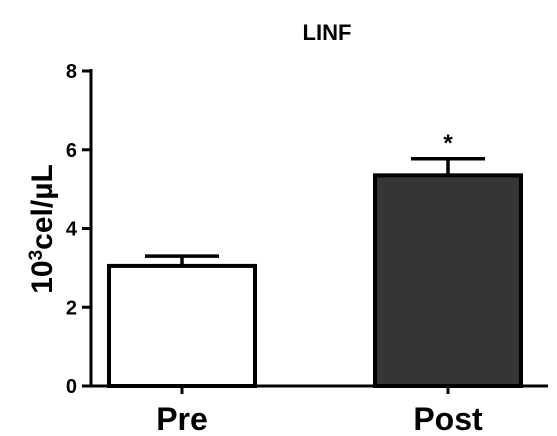 This screenshot has height=436, width=557. Describe the element at coordinates (182, 418) in the screenshot. I see `x-tick-label-pre: Pre` at that location.